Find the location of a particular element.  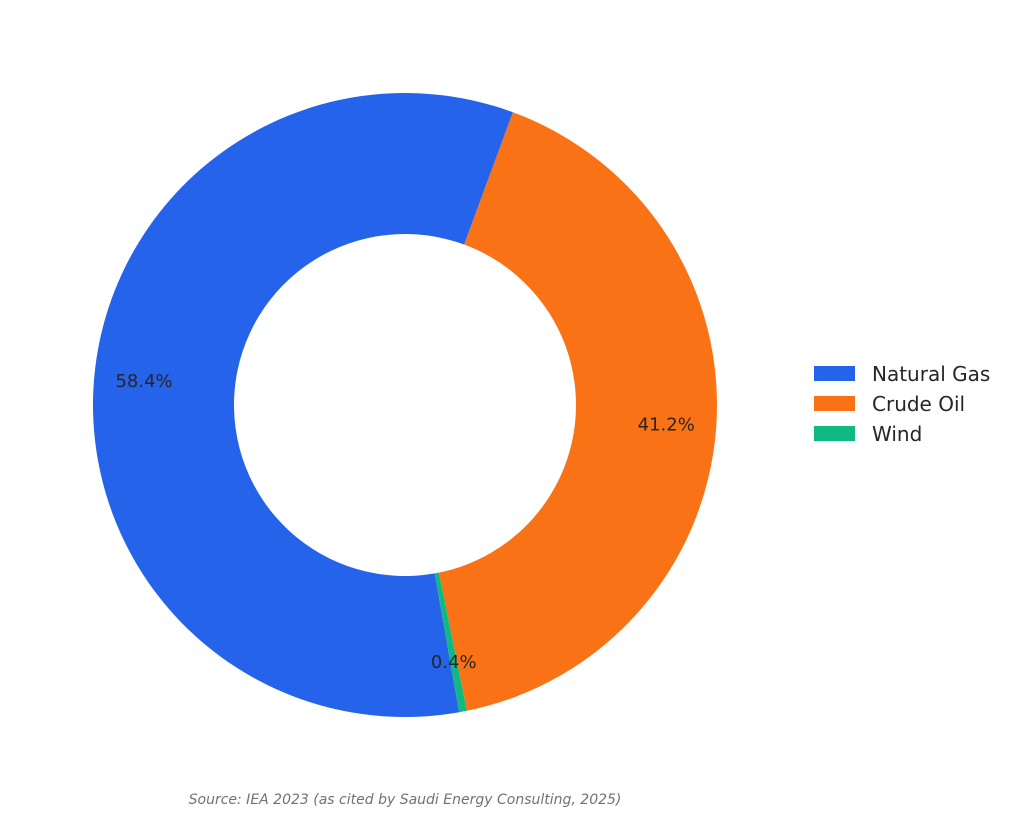

slice-label-crude-oil: 41.2% is located at coordinates (666, 425).